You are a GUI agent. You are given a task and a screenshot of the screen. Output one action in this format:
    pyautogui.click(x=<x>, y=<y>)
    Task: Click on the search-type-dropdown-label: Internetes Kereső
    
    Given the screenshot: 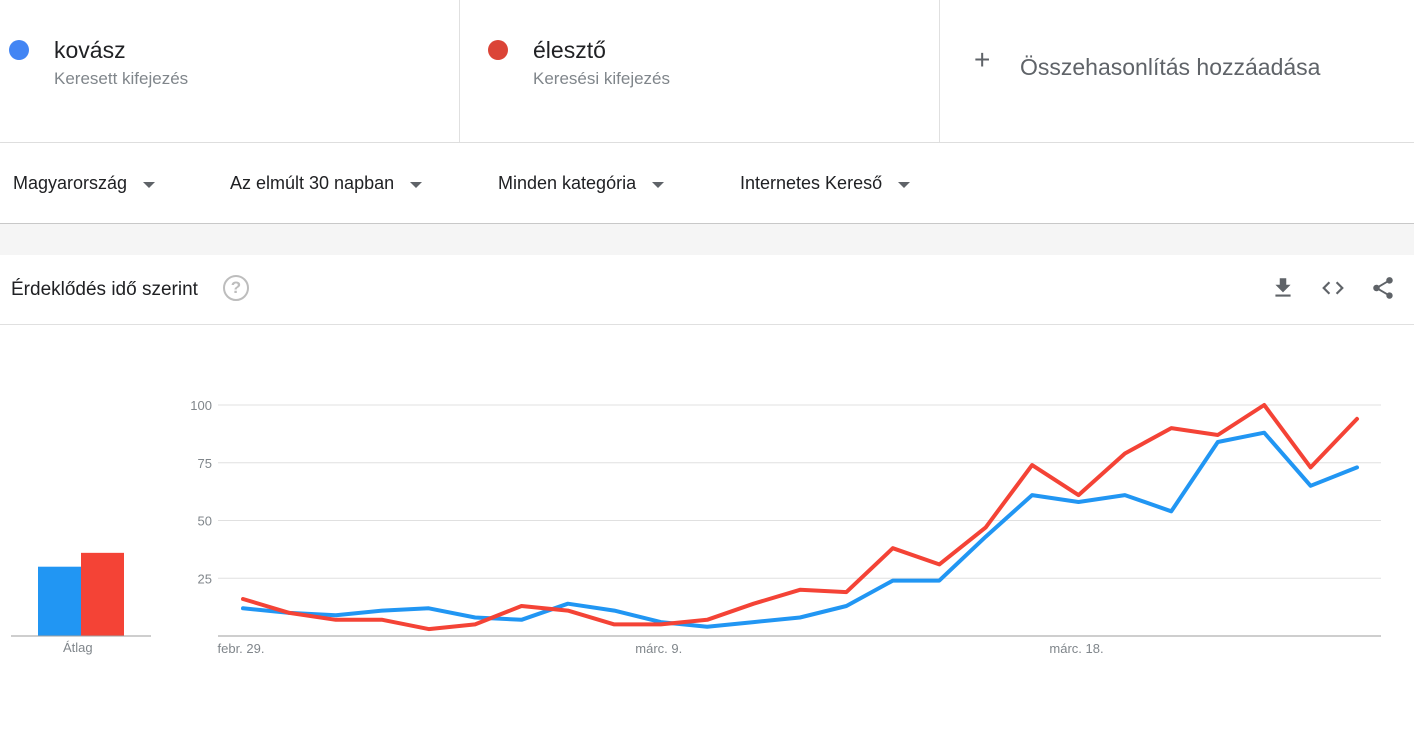 What is the action you would take?
    pyautogui.click(x=811, y=183)
    